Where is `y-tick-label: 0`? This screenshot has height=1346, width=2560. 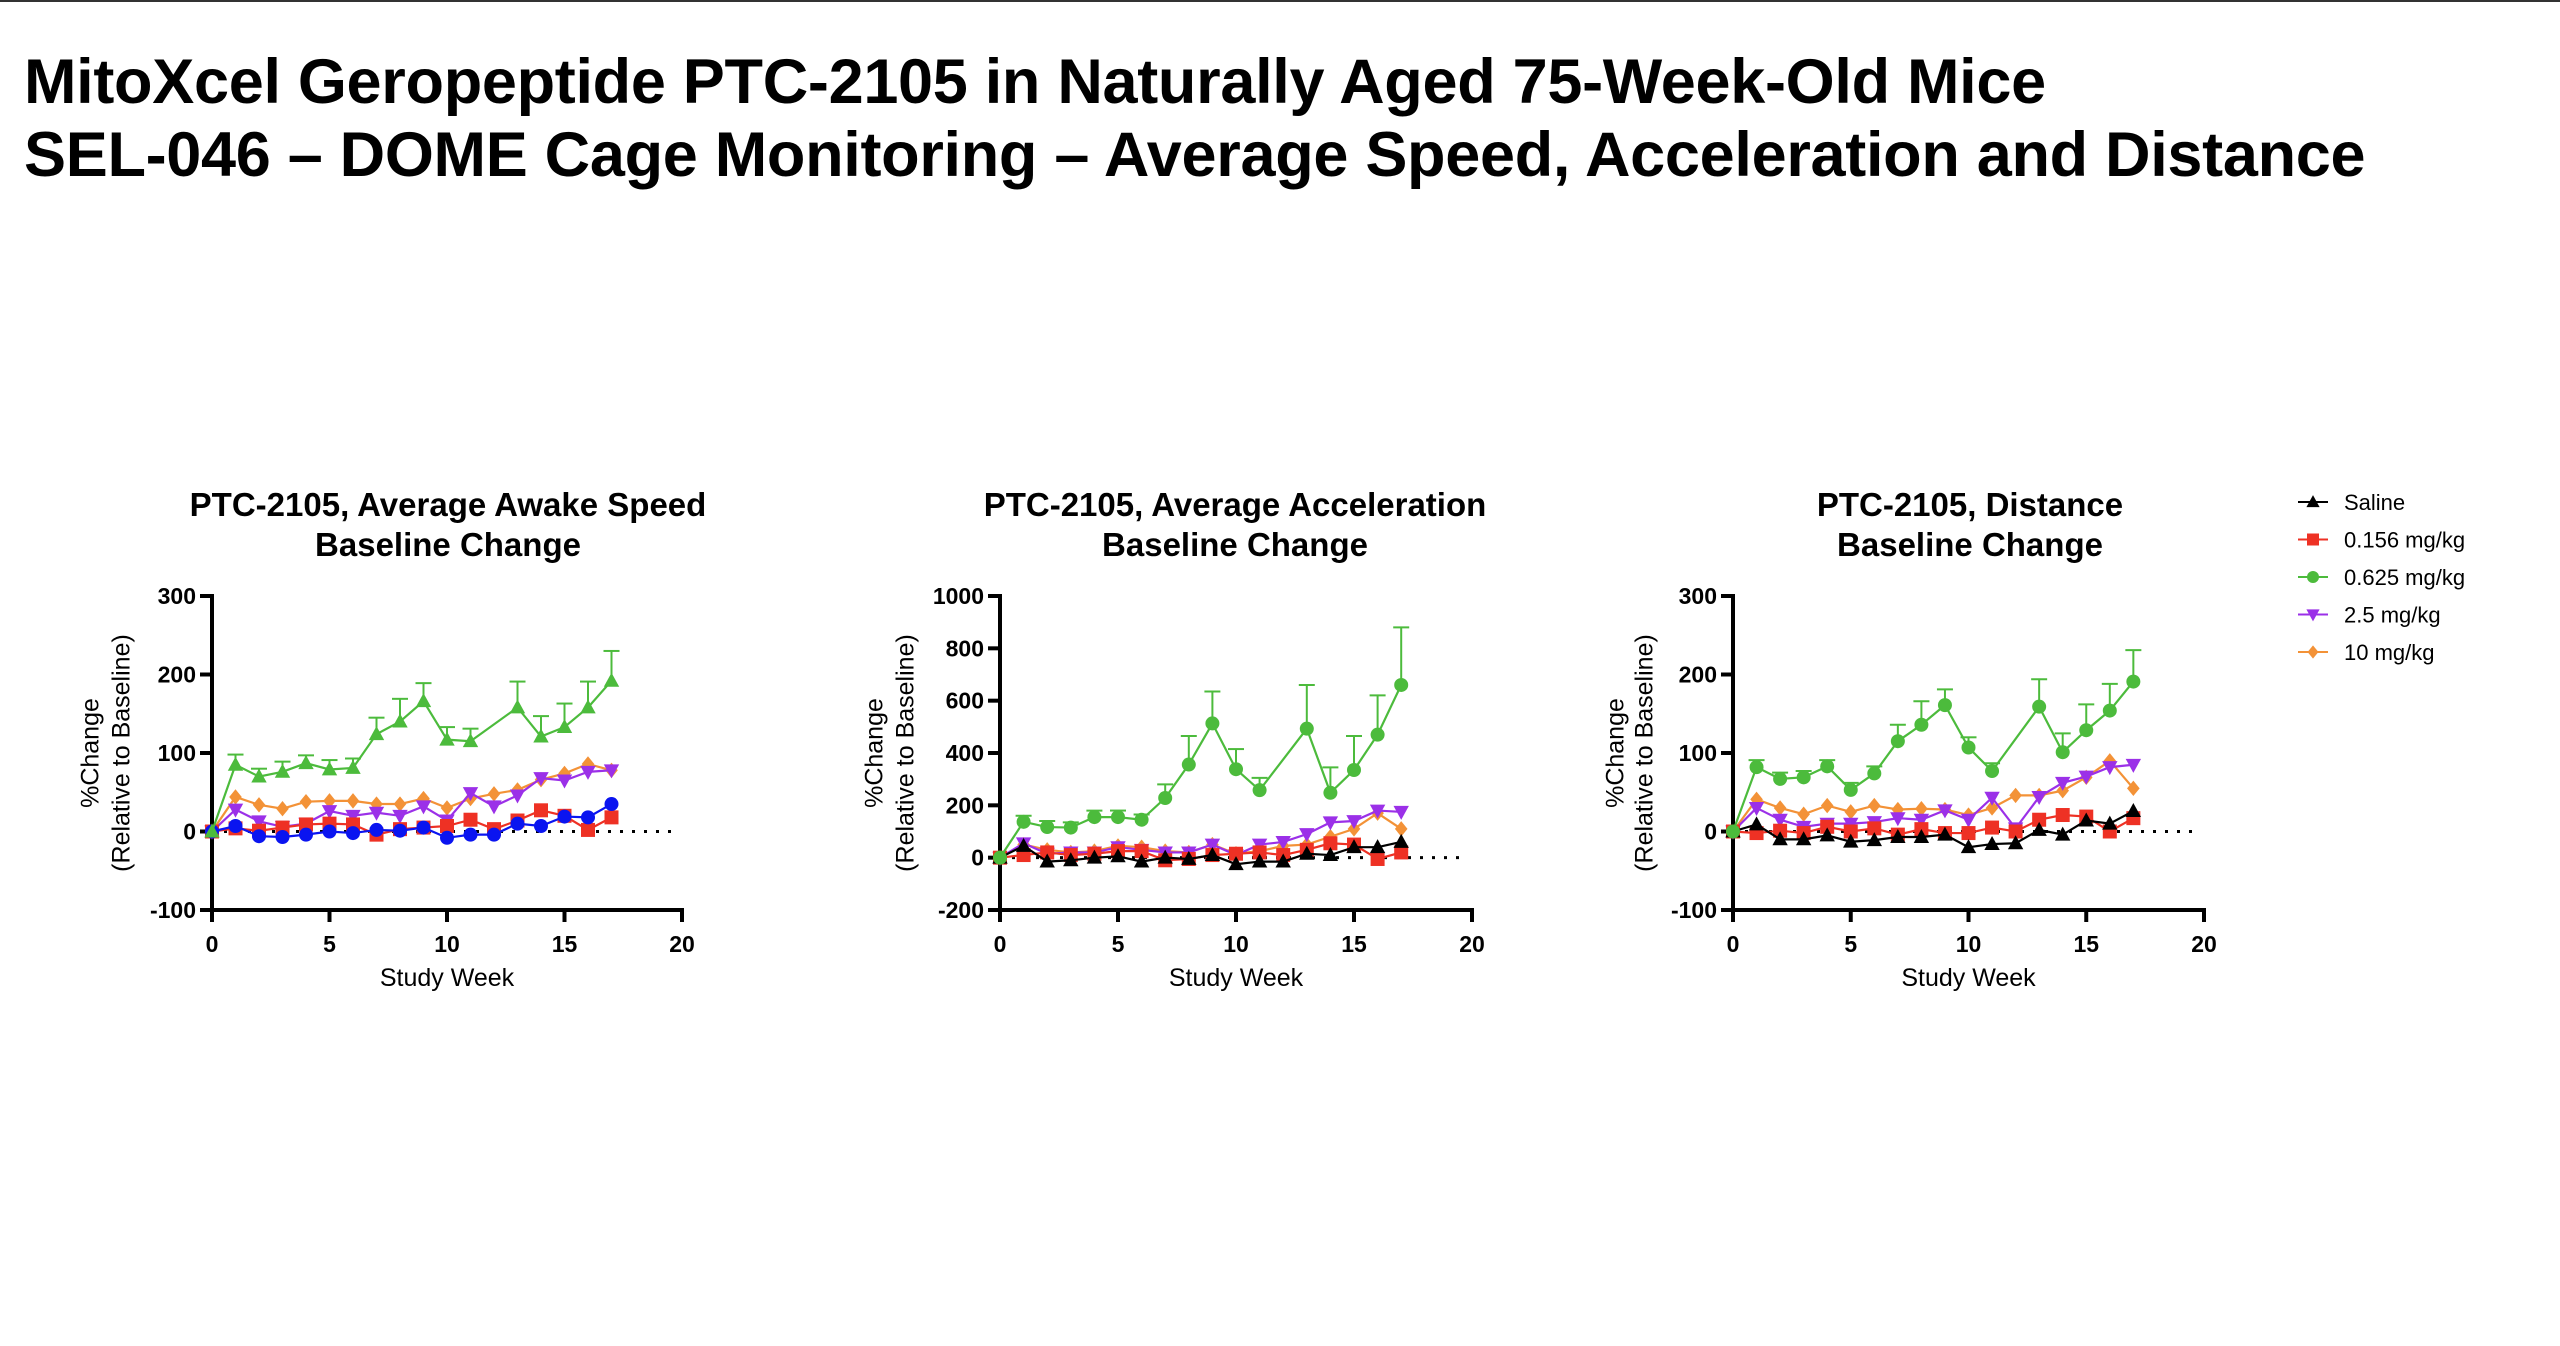 y-tick-label: 0 is located at coordinates (189, 832).